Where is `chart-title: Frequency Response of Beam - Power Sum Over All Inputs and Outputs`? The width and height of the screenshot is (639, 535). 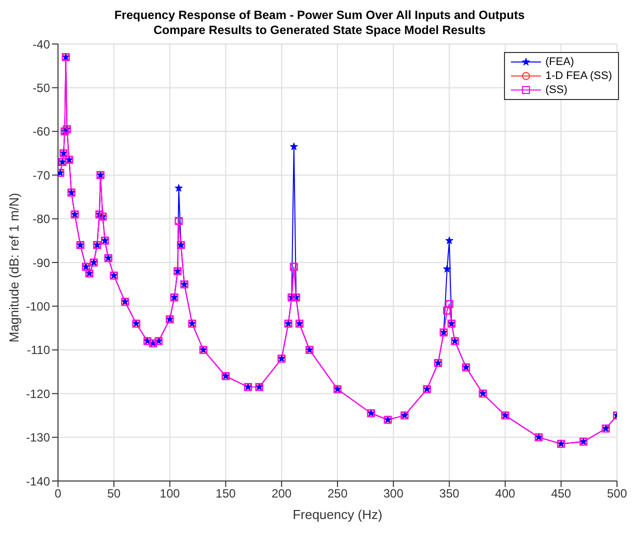 chart-title: Frequency Response of Beam - Power Sum Over All Inputs and Outputs is located at coordinates (319, 15).